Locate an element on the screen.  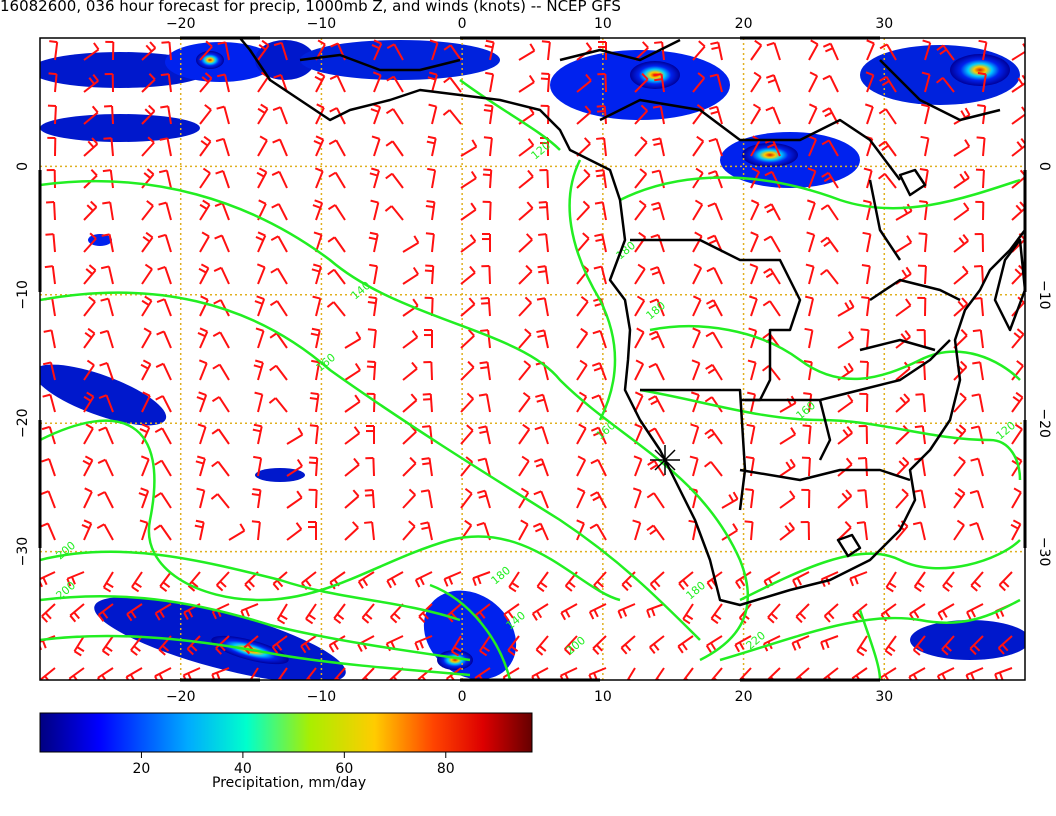
station-marker is located at coordinates (665, 460).